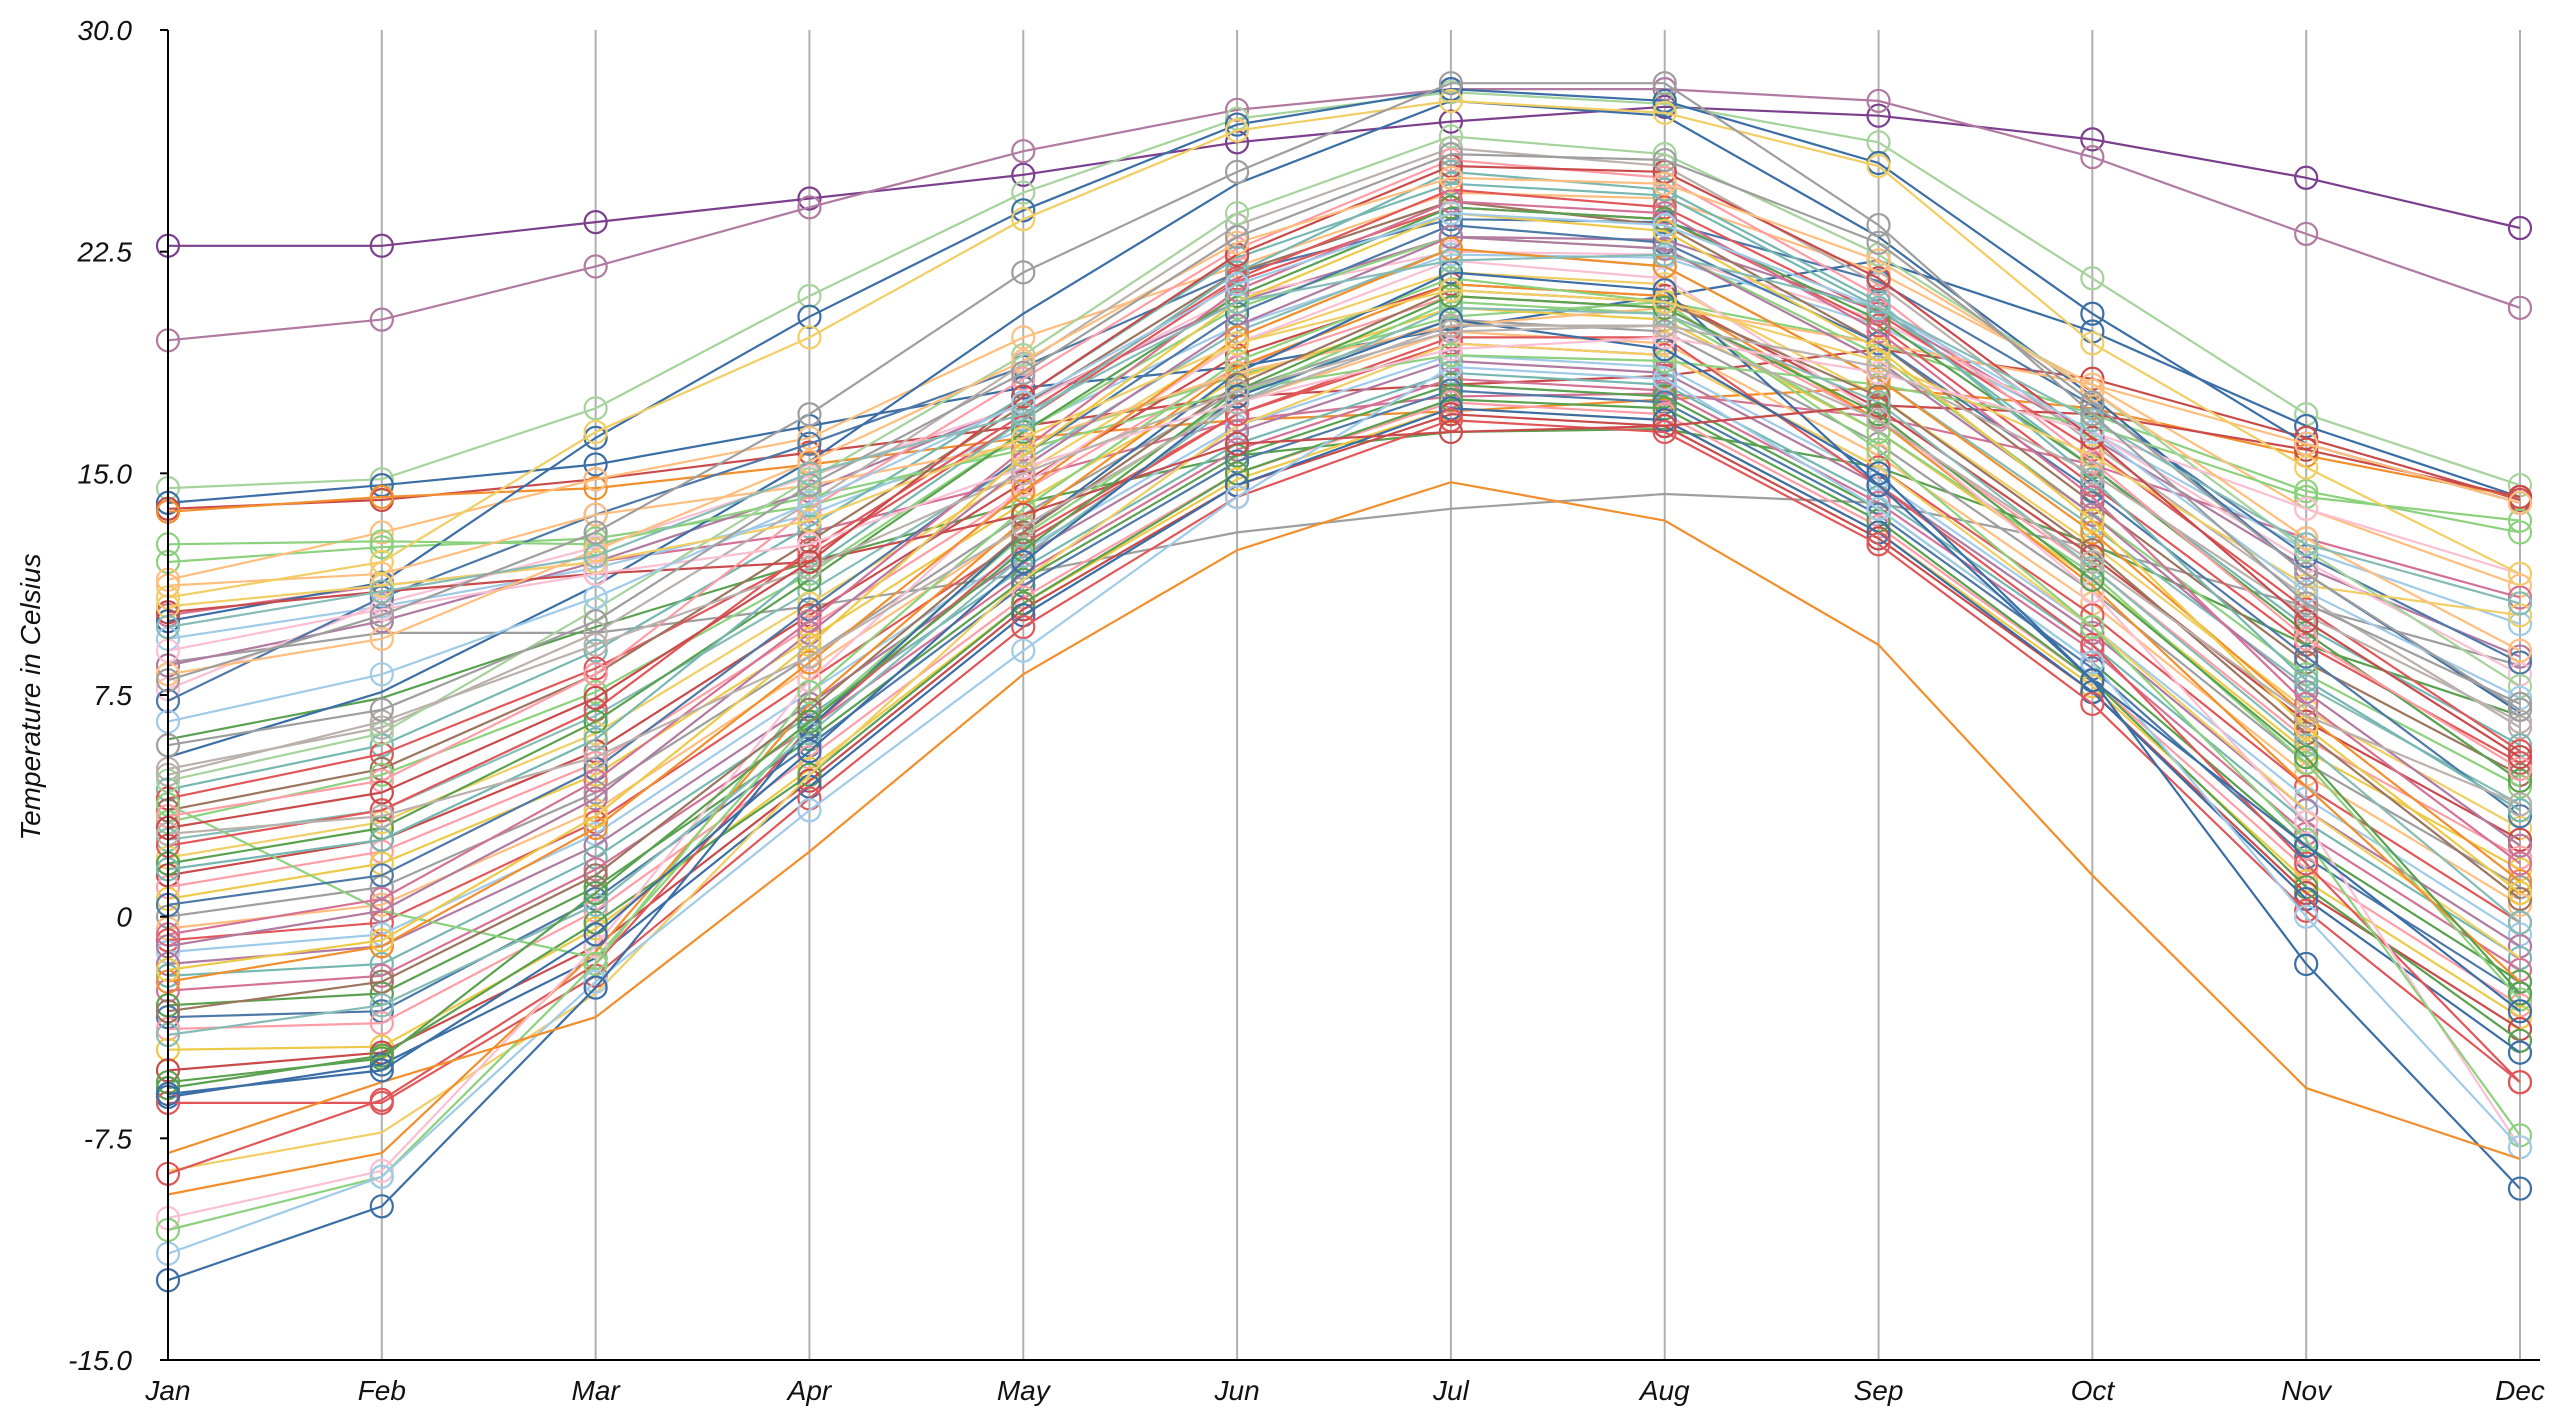 The image size is (2552, 1409). Describe the element at coordinates (108, 1138) in the screenshot. I see `y-tick-label: -7.5` at that location.